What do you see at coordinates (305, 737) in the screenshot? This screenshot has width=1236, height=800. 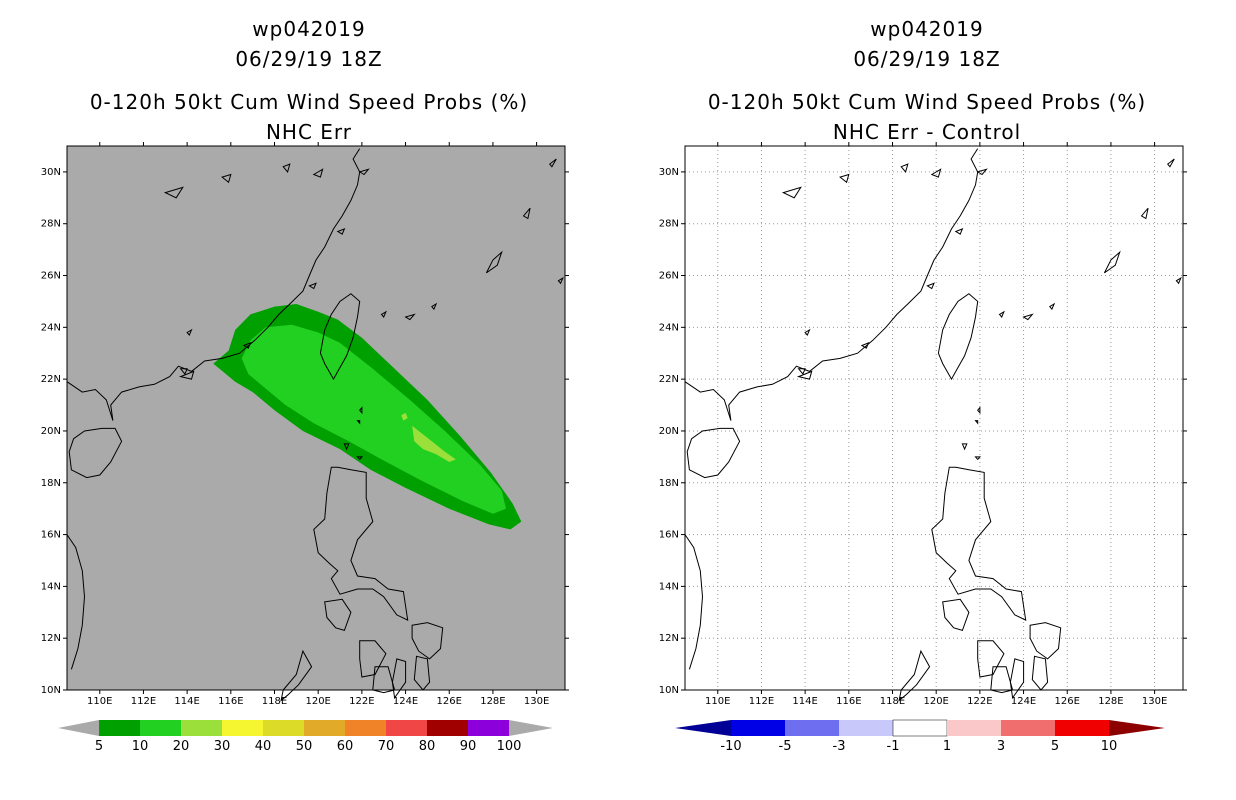 I see `colorbar: 5 10 20 30 40 50 60 70 80 90 100` at bounding box center [305, 737].